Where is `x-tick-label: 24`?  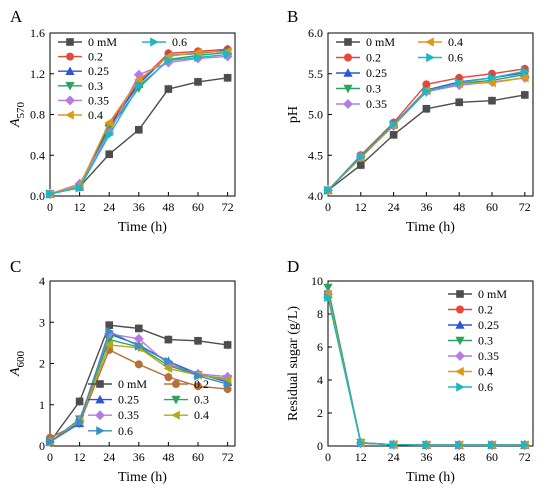 x-tick-label: 24 is located at coordinates (394, 207).